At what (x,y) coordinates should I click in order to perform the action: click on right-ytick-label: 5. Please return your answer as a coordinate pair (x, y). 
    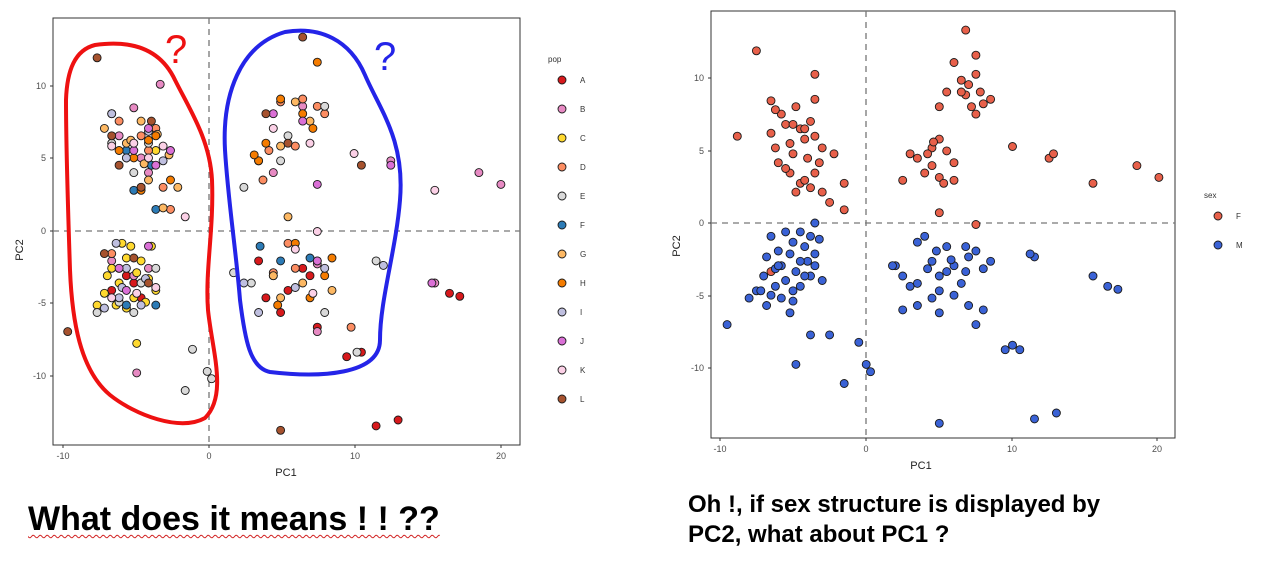
    Looking at the image, I should click on (701, 151).